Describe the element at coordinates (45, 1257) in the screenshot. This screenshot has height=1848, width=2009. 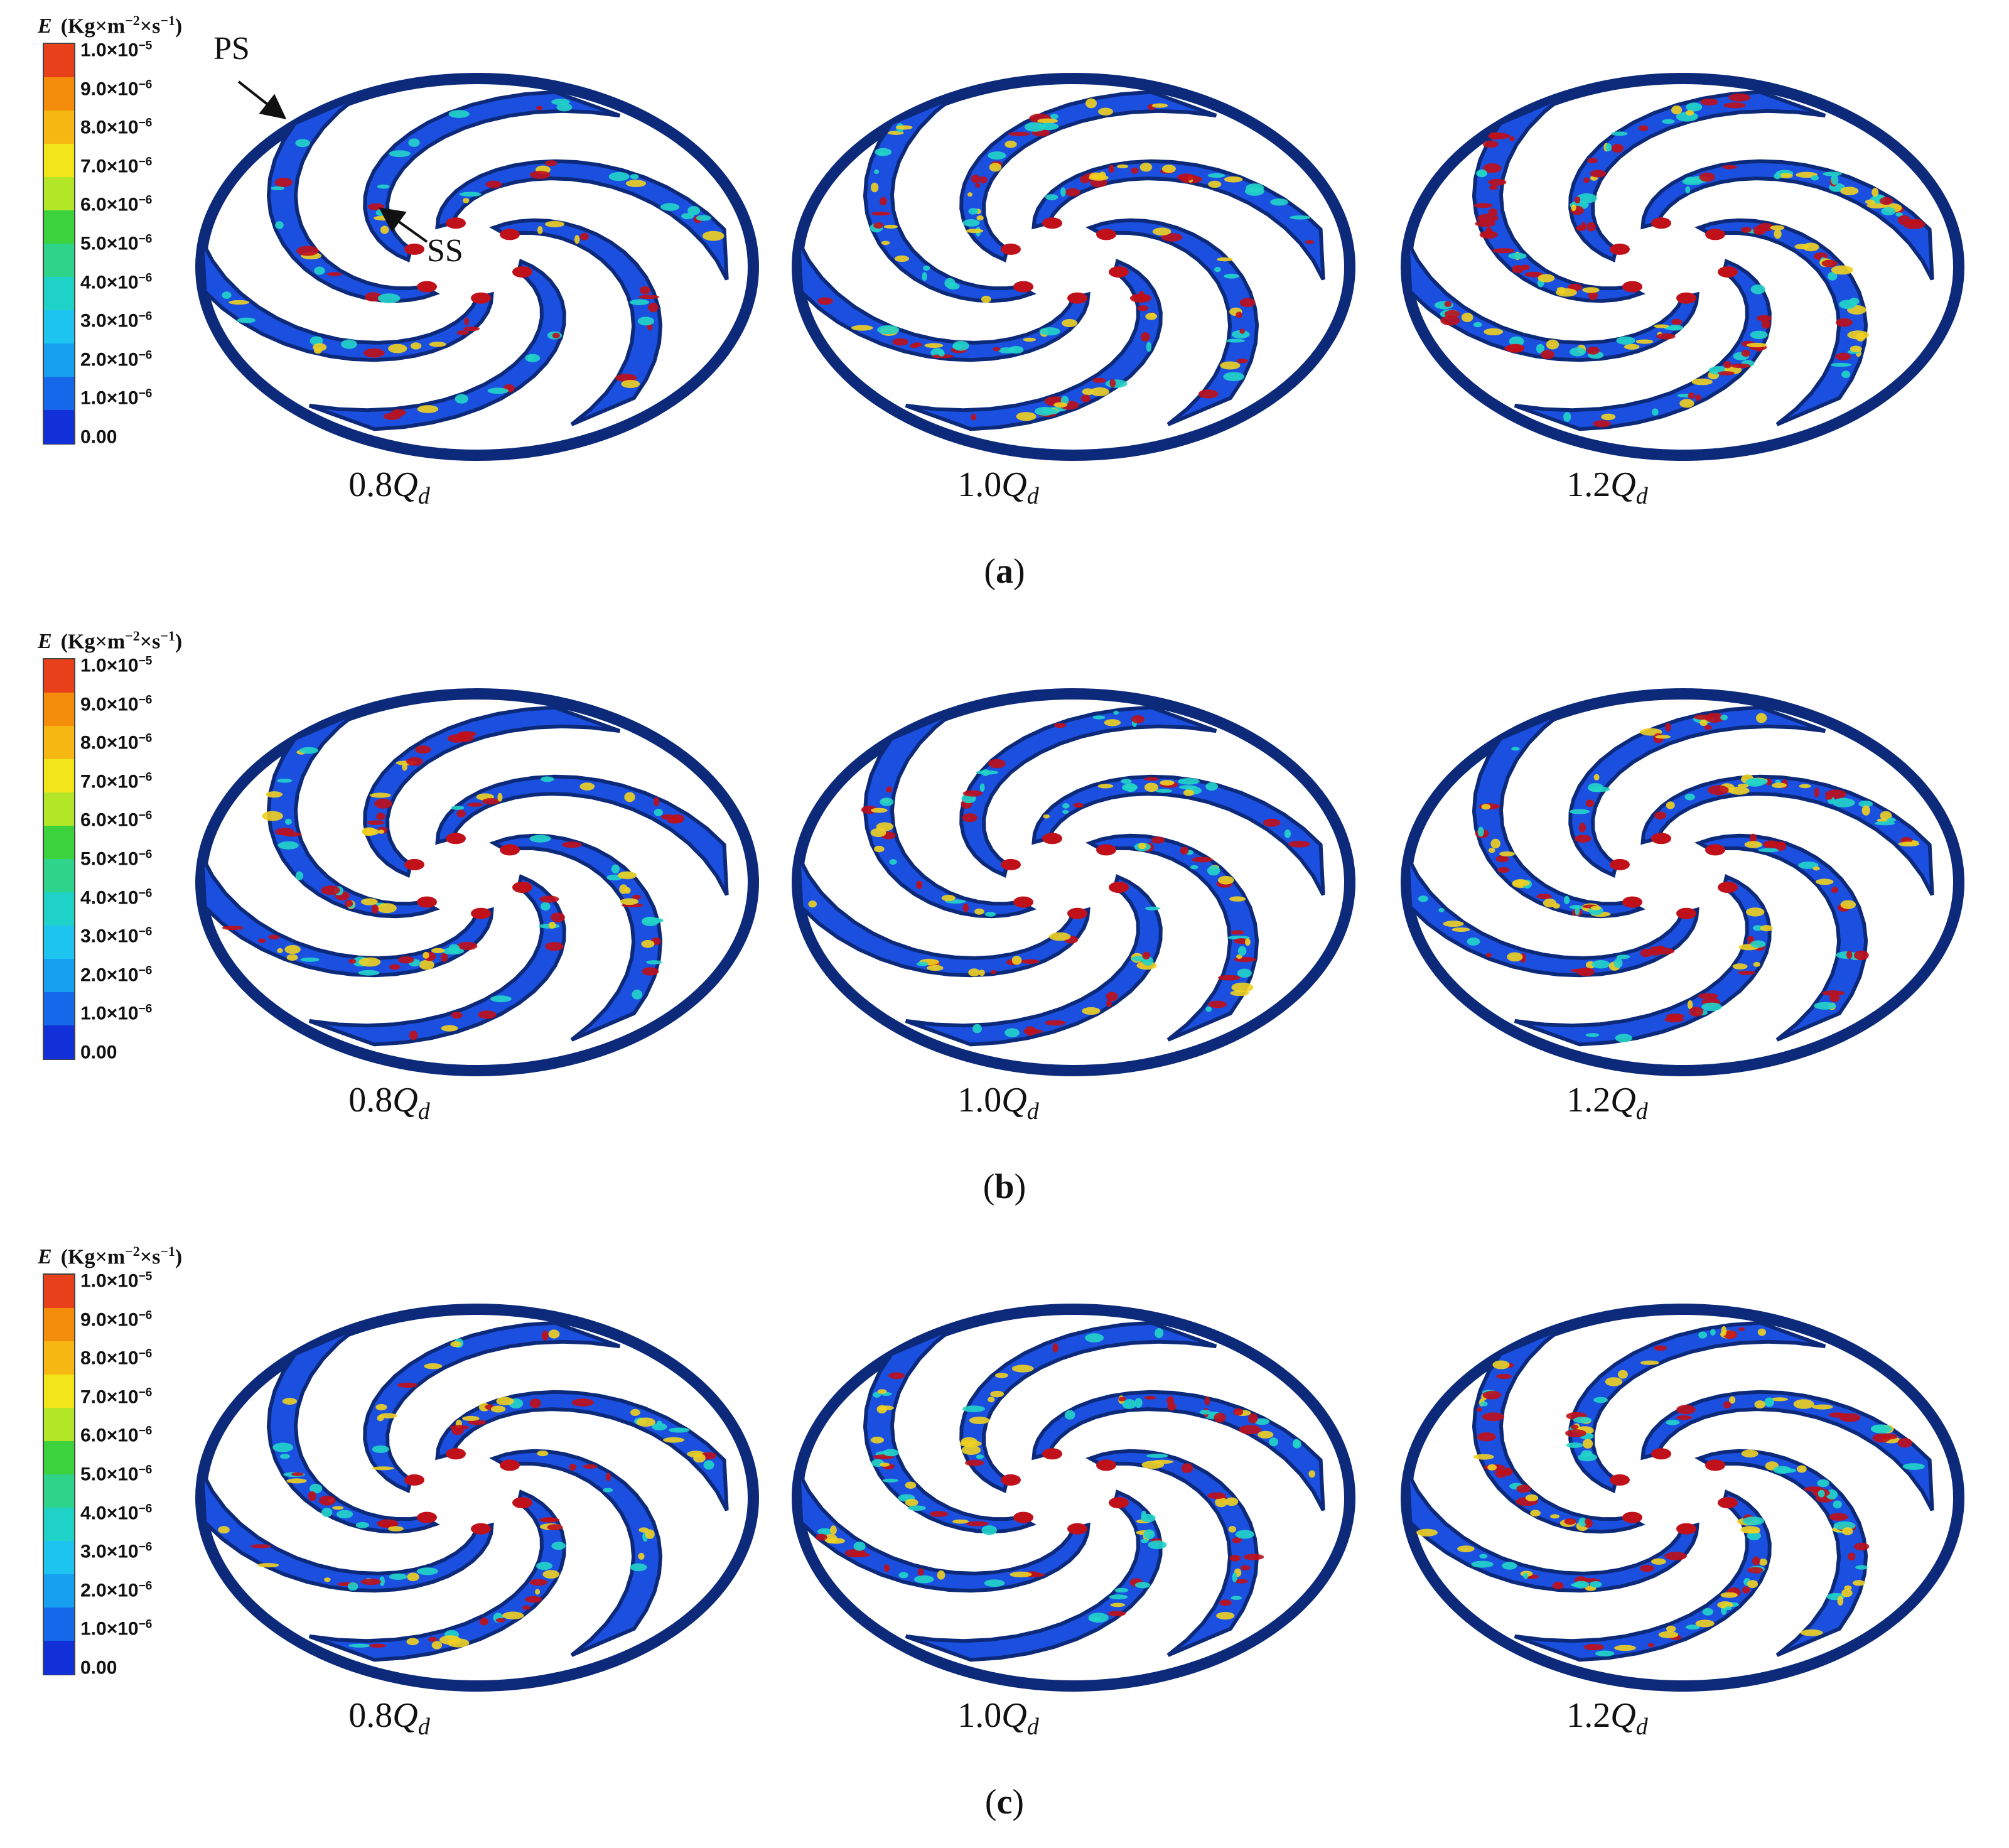
I see `colorbar-symbol: E` at that location.